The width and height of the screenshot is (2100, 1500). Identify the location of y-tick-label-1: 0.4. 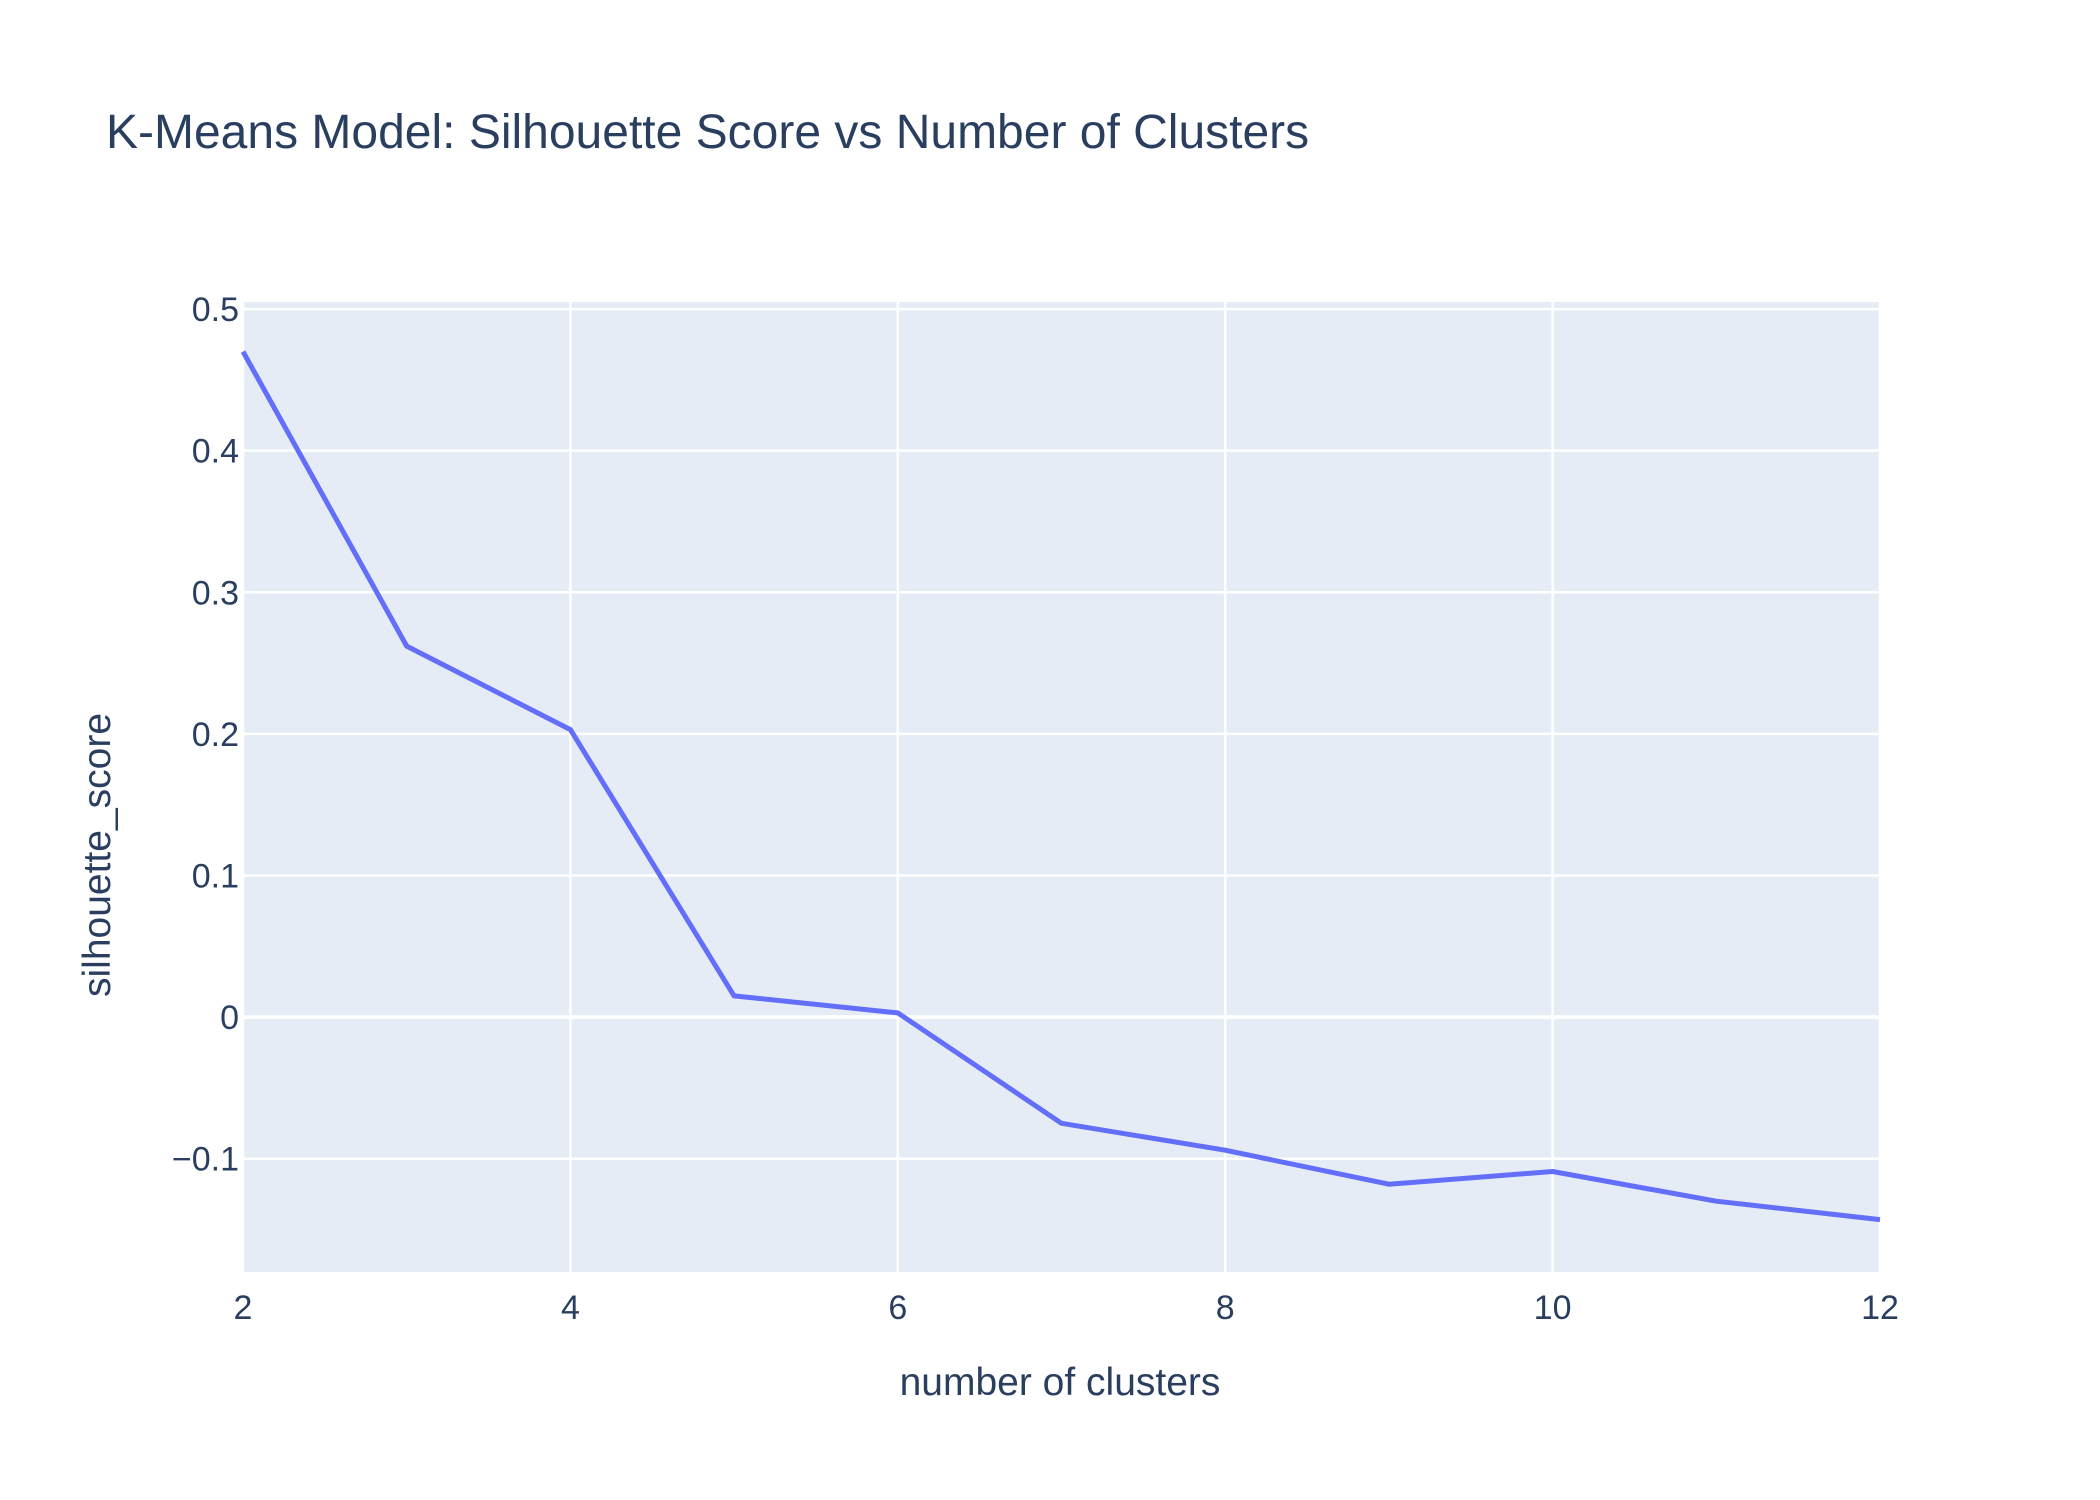
(215, 452).